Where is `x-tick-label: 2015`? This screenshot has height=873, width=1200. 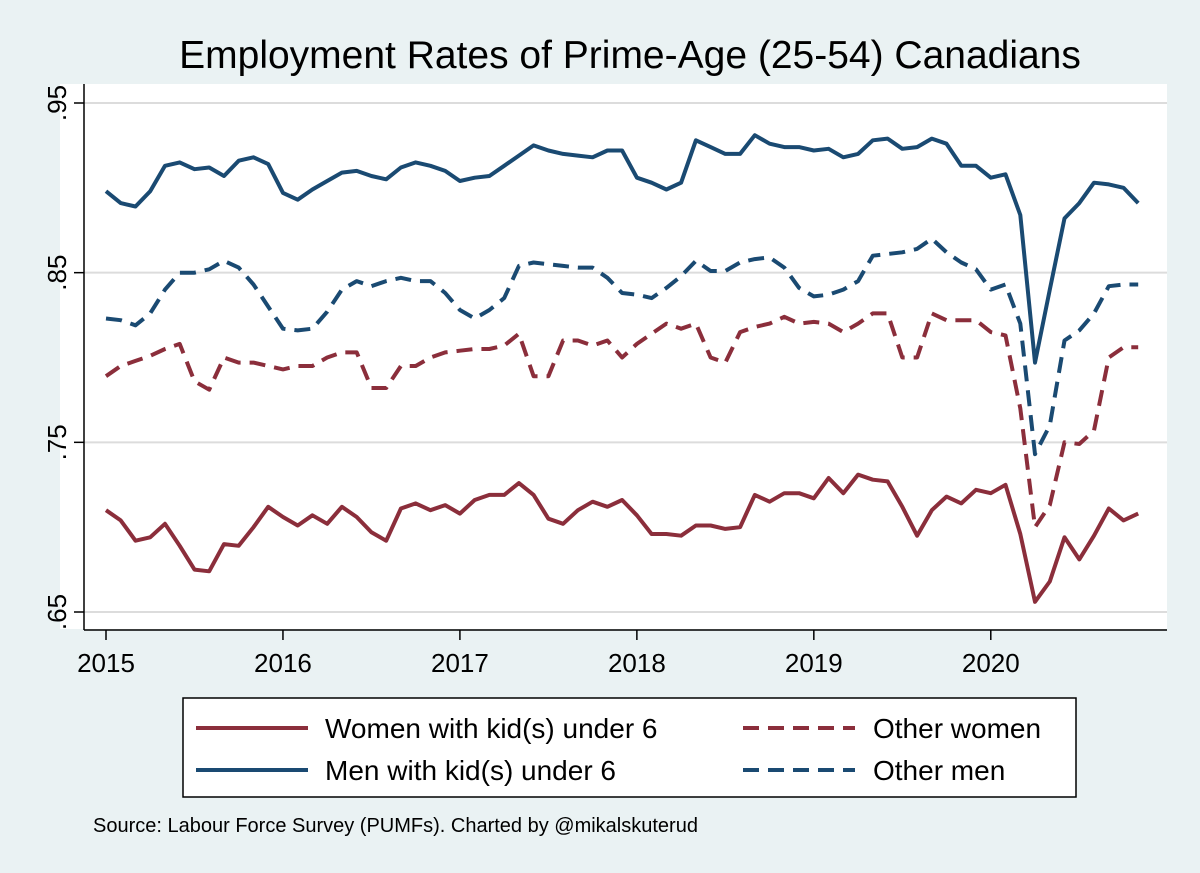 x-tick-label: 2015 is located at coordinates (106, 663).